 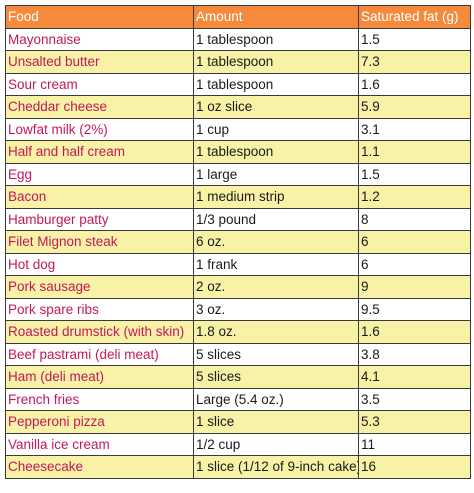 I want to click on saturated-fat-cell: 3.5, so click(x=414, y=399).